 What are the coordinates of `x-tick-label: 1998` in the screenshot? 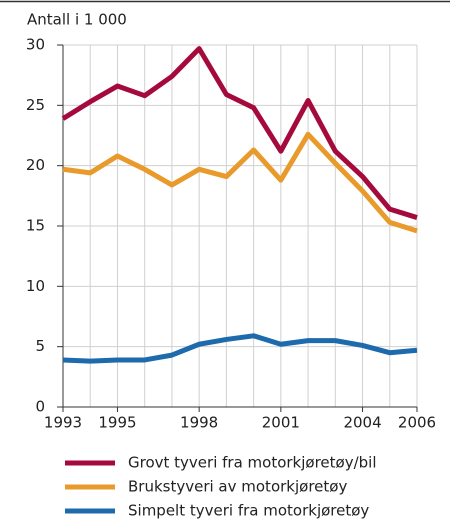 It's located at (199, 423).